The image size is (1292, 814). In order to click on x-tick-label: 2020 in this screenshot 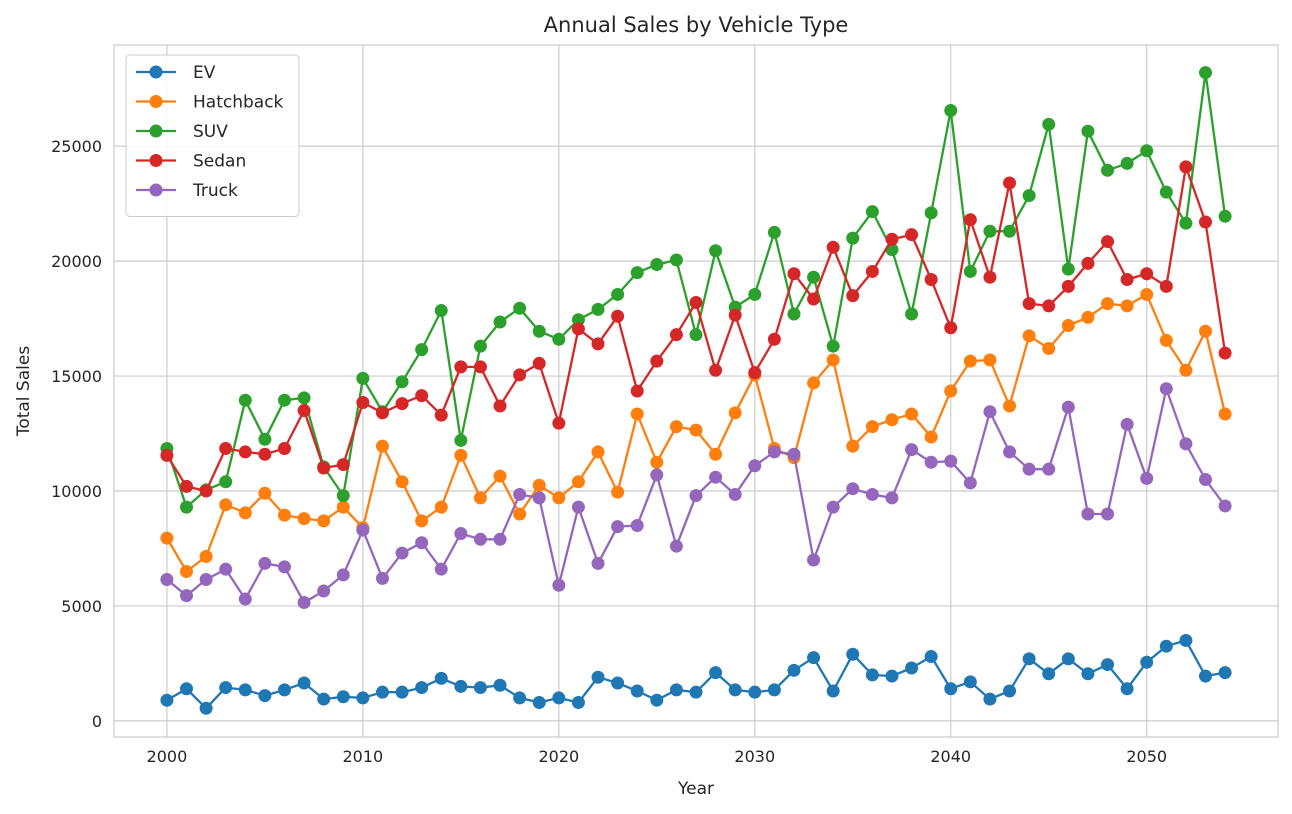, I will do `click(558, 756)`.